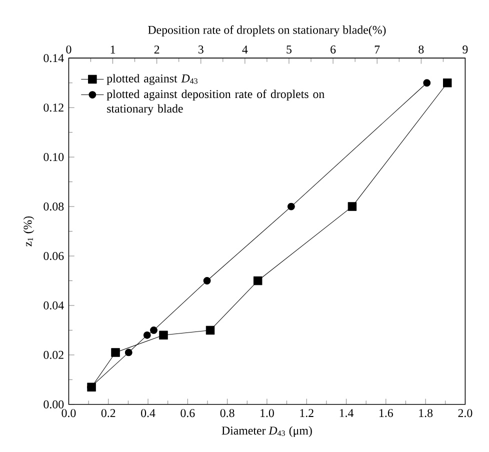 The height and width of the screenshot is (452, 489). What do you see at coordinates (54, 108) in the screenshot?
I see `y-tick-label: 0.12` at bounding box center [54, 108].